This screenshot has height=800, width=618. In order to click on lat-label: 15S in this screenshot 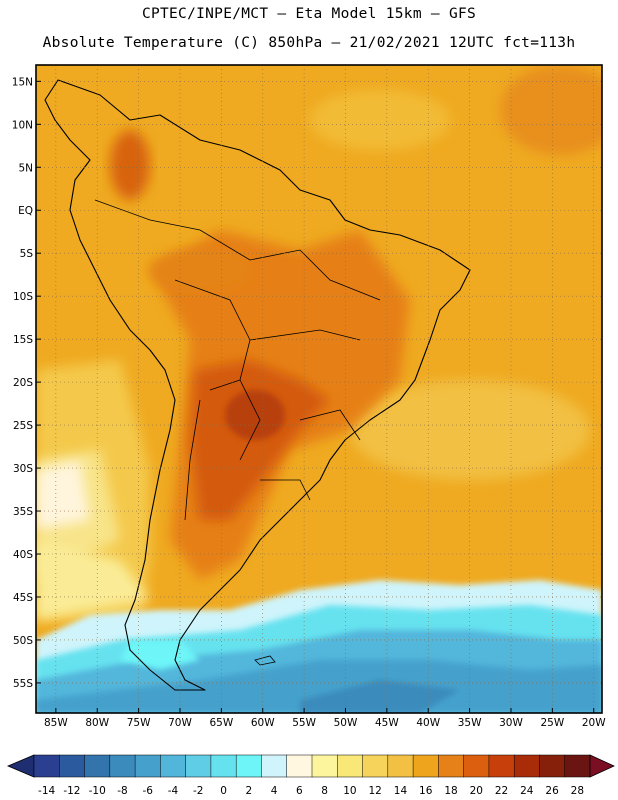, I will do `click(23, 340)`.